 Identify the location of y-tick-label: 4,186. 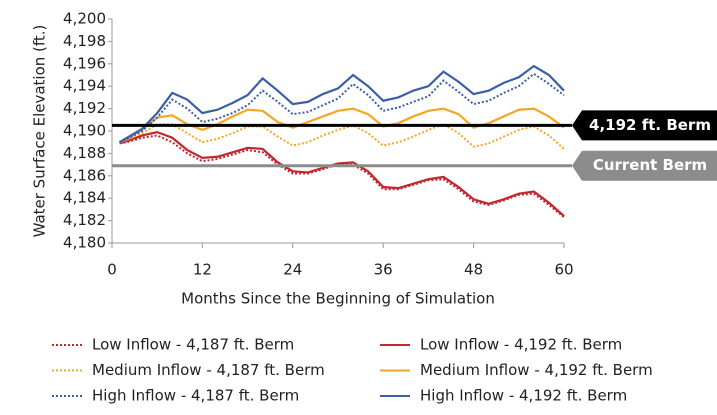
(84, 175).